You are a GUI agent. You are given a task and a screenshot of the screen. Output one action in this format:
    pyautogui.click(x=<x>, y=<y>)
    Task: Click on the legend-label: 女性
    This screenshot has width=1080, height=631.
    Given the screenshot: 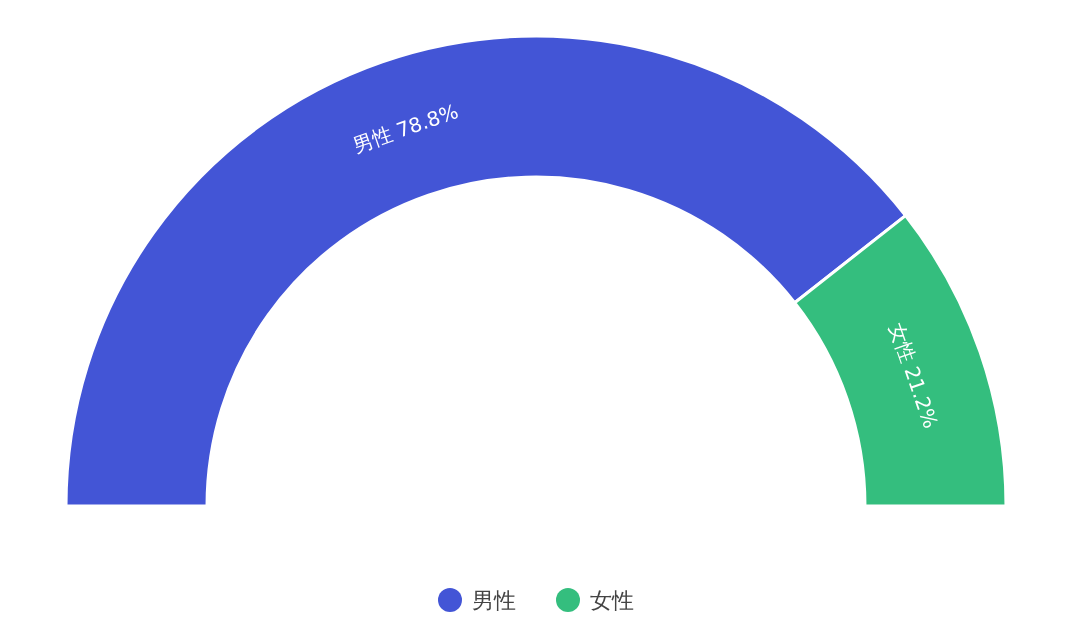 What is the action you would take?
    pyautogui.click(x=612, y=600)
    